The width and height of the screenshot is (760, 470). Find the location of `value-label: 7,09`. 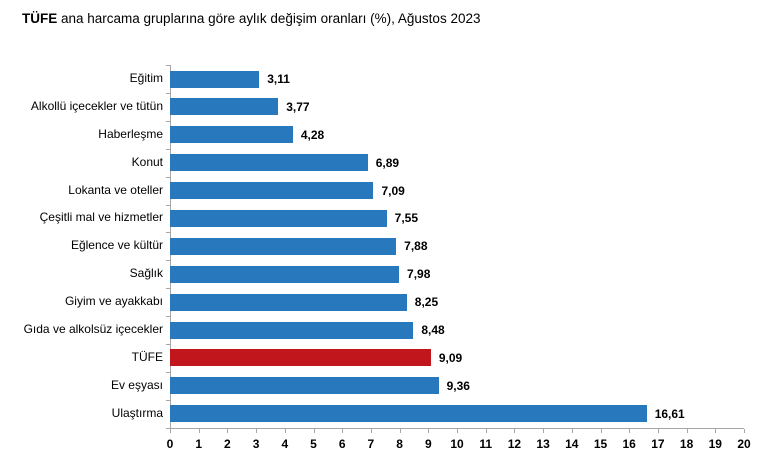

value-label: 7,09 is located at coordinates (393, 190).